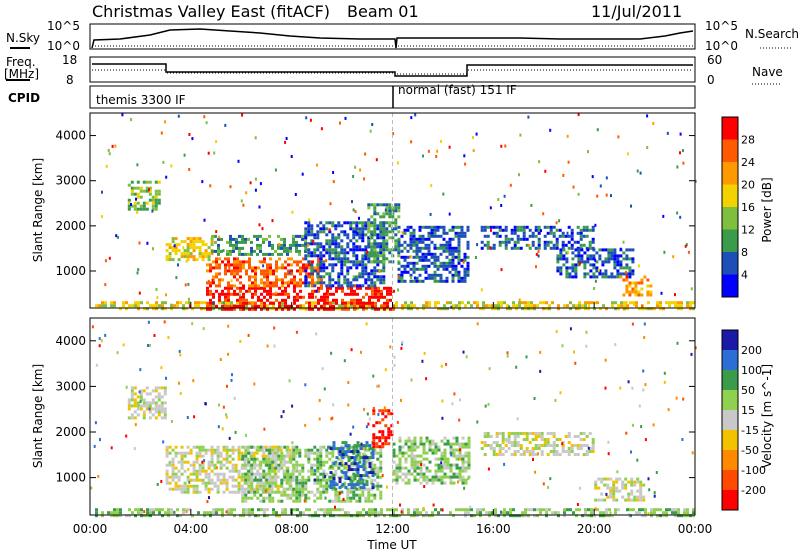 The image size is (800, 554). I want to click on power-colorbar-tick-label: 4, so click(744, 275).